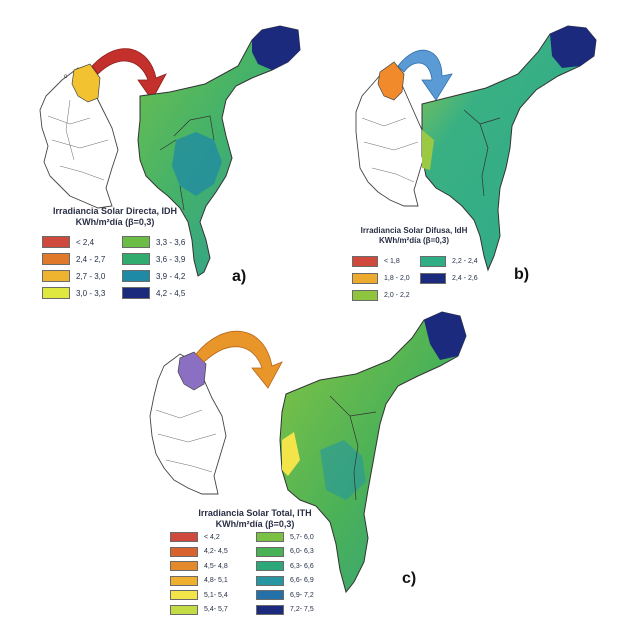 This screenshot has height=625, width=628. Describe the element at coordinates (171, 242) in the screenshot. I see `legend-label: 3,3 - 3,6` at that location.